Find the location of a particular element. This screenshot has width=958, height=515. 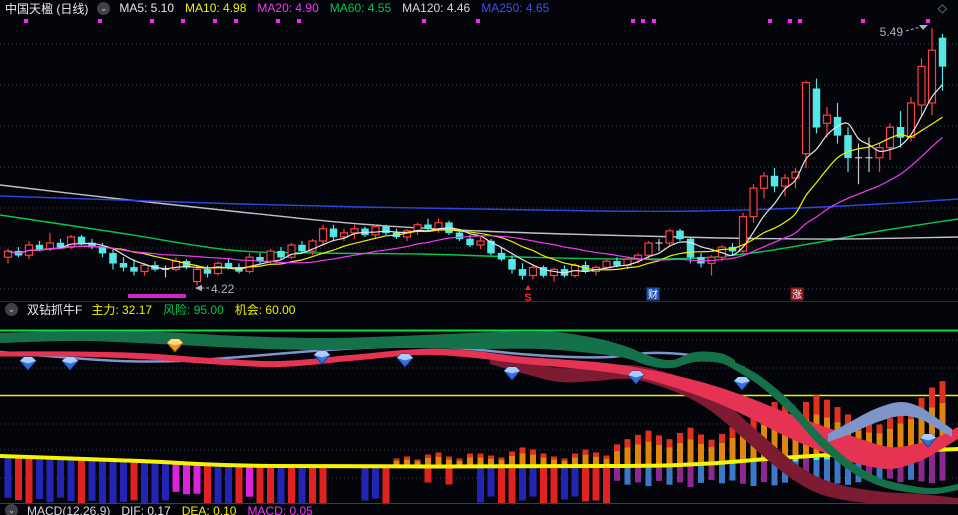

ma-legend-item: MA250: 4.65 is located at coordinates (515, 8).